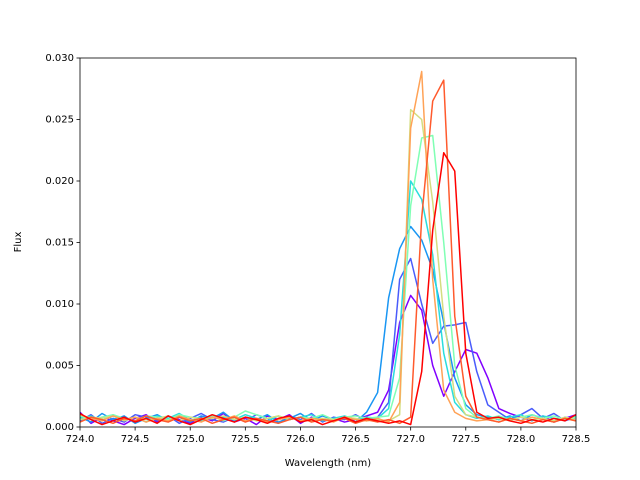 Image resolution: width=640 pixels, height=480 pixels. Describe the element at coordinates (59, 427) in the screenshot. I see `y-tick-label: 0.000` at that location.